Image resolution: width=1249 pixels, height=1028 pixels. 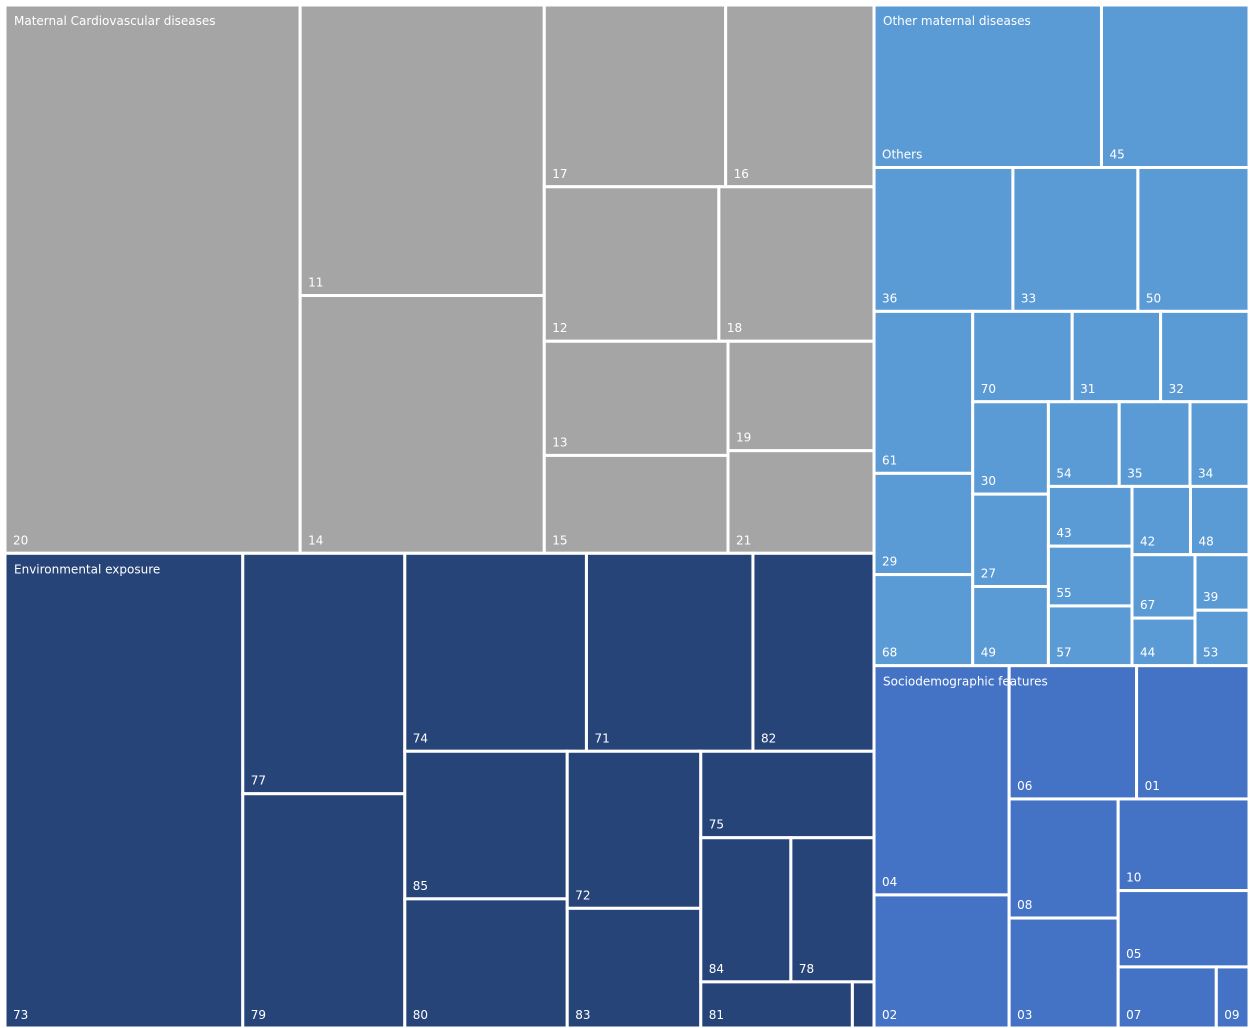 I want to click on tile-label: 09, so click(x=1231, y=1015).